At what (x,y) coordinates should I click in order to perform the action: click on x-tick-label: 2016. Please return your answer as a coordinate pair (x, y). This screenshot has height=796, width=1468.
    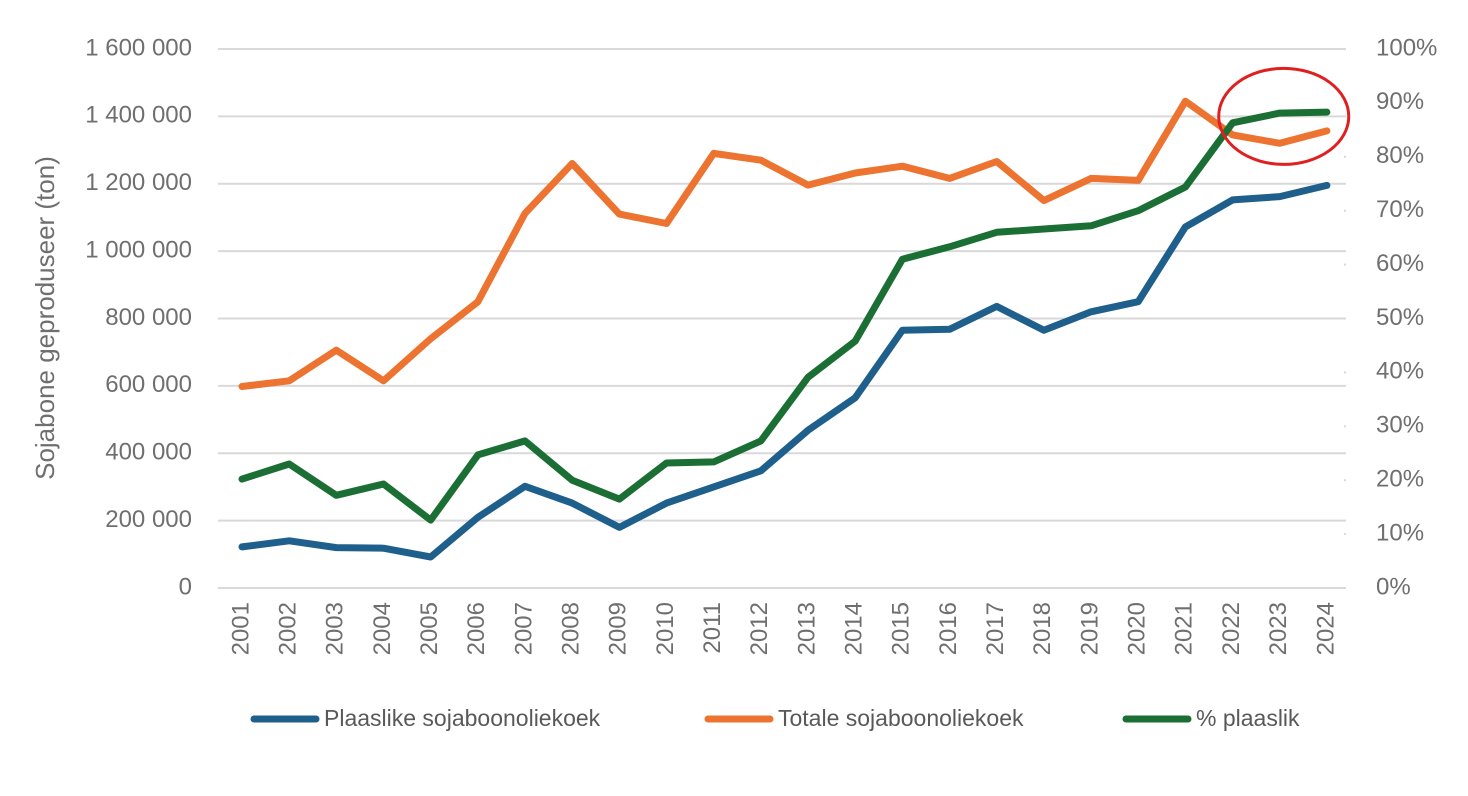
    Looking at the image, I should click on (948, 628).